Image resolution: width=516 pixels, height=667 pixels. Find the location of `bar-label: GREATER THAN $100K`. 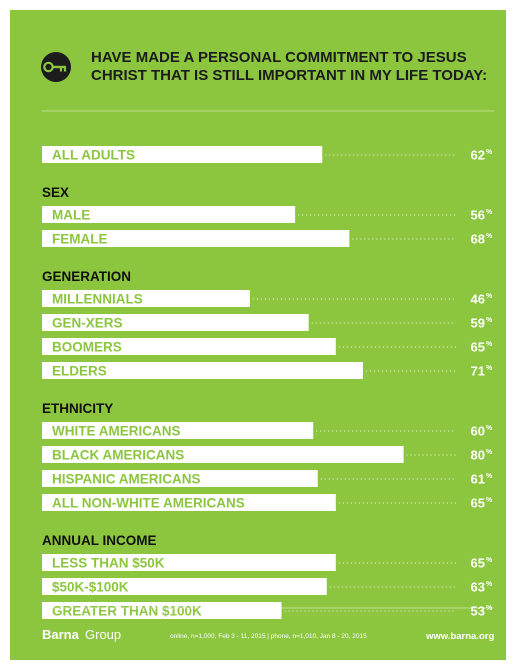

bar-label: GREATER THAN $100K is located at coordinates (127, 611).